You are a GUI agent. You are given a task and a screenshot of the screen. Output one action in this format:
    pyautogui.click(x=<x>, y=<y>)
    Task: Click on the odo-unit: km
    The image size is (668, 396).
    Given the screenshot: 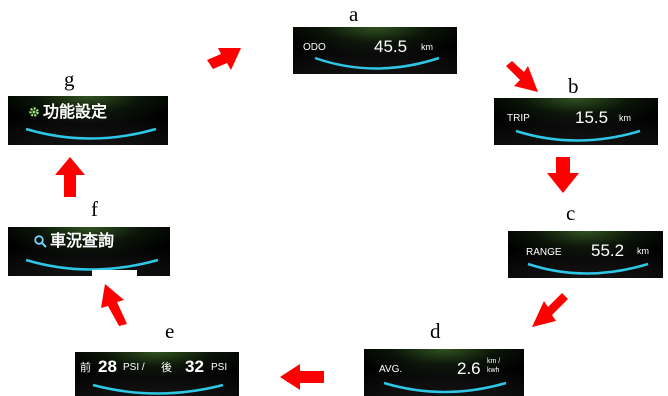 What is the action you would take?
    pyautogui.click(x=427, y=47)
    